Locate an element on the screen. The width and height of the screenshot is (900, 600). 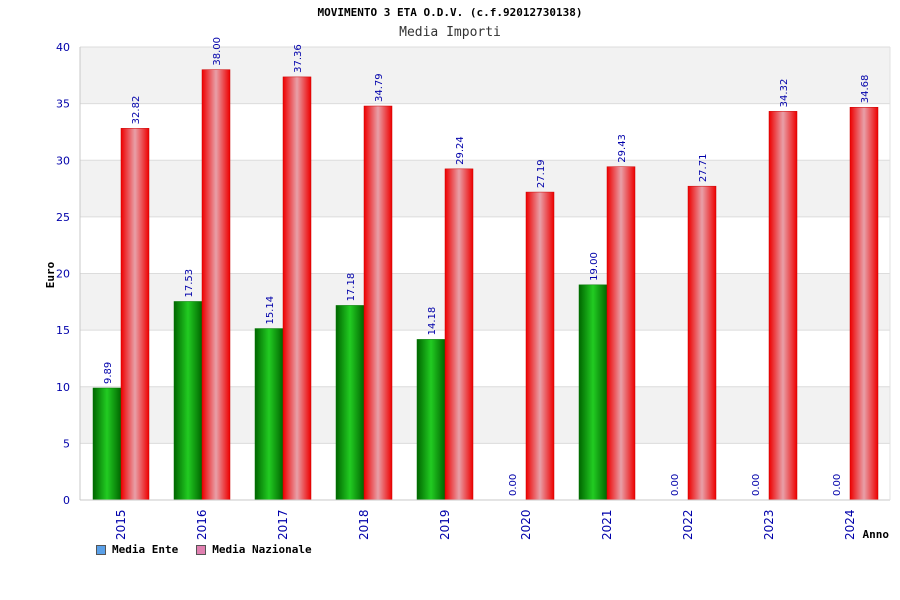
data-label: 9.89 is located at coordinates (108, 373).